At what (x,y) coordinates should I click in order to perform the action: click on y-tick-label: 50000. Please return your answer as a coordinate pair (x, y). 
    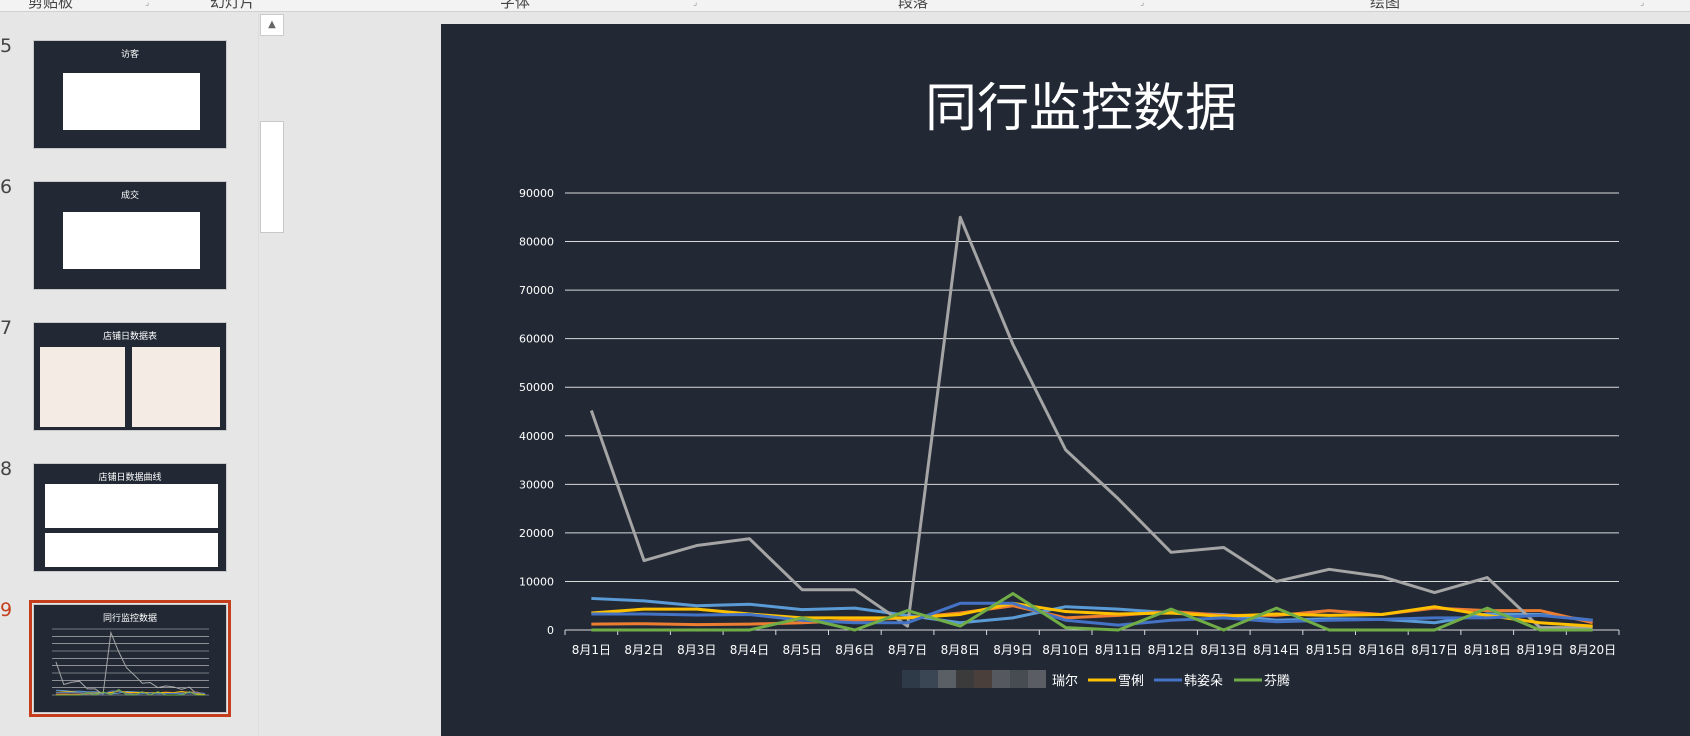
    Looking at the image, I should click on (536, 387).